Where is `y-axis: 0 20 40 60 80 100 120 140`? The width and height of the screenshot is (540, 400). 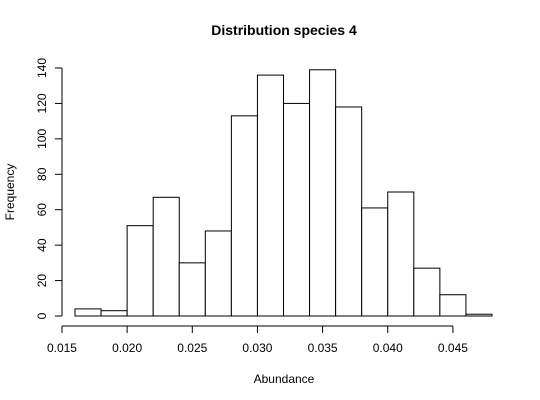
y-axis: 0 20 40 60 80 100 120 140 is located at coordinates (49, 188).